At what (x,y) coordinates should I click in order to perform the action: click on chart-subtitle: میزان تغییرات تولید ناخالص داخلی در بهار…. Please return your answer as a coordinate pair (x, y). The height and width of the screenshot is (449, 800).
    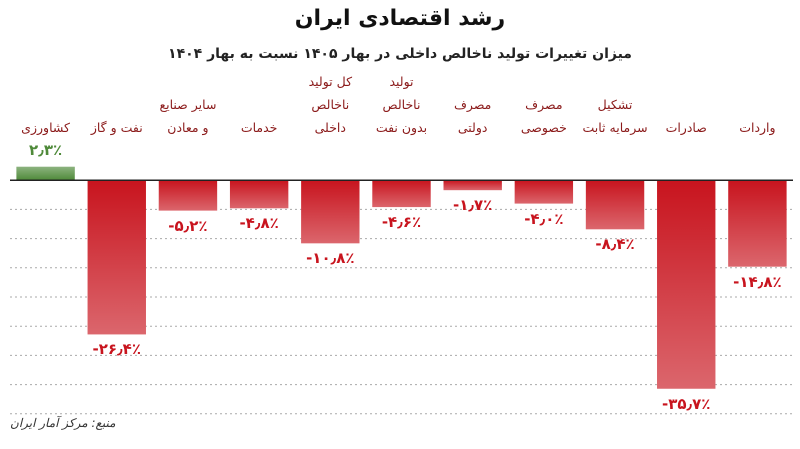
    Looking at the image, I should click on (400, 54).